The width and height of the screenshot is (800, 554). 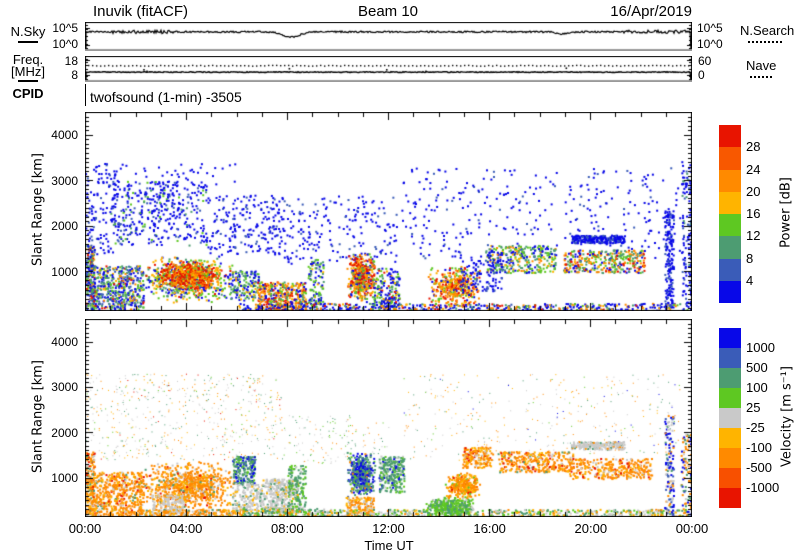 I want to click on nave-legend-label: Nave, so click(x=761, y=65).